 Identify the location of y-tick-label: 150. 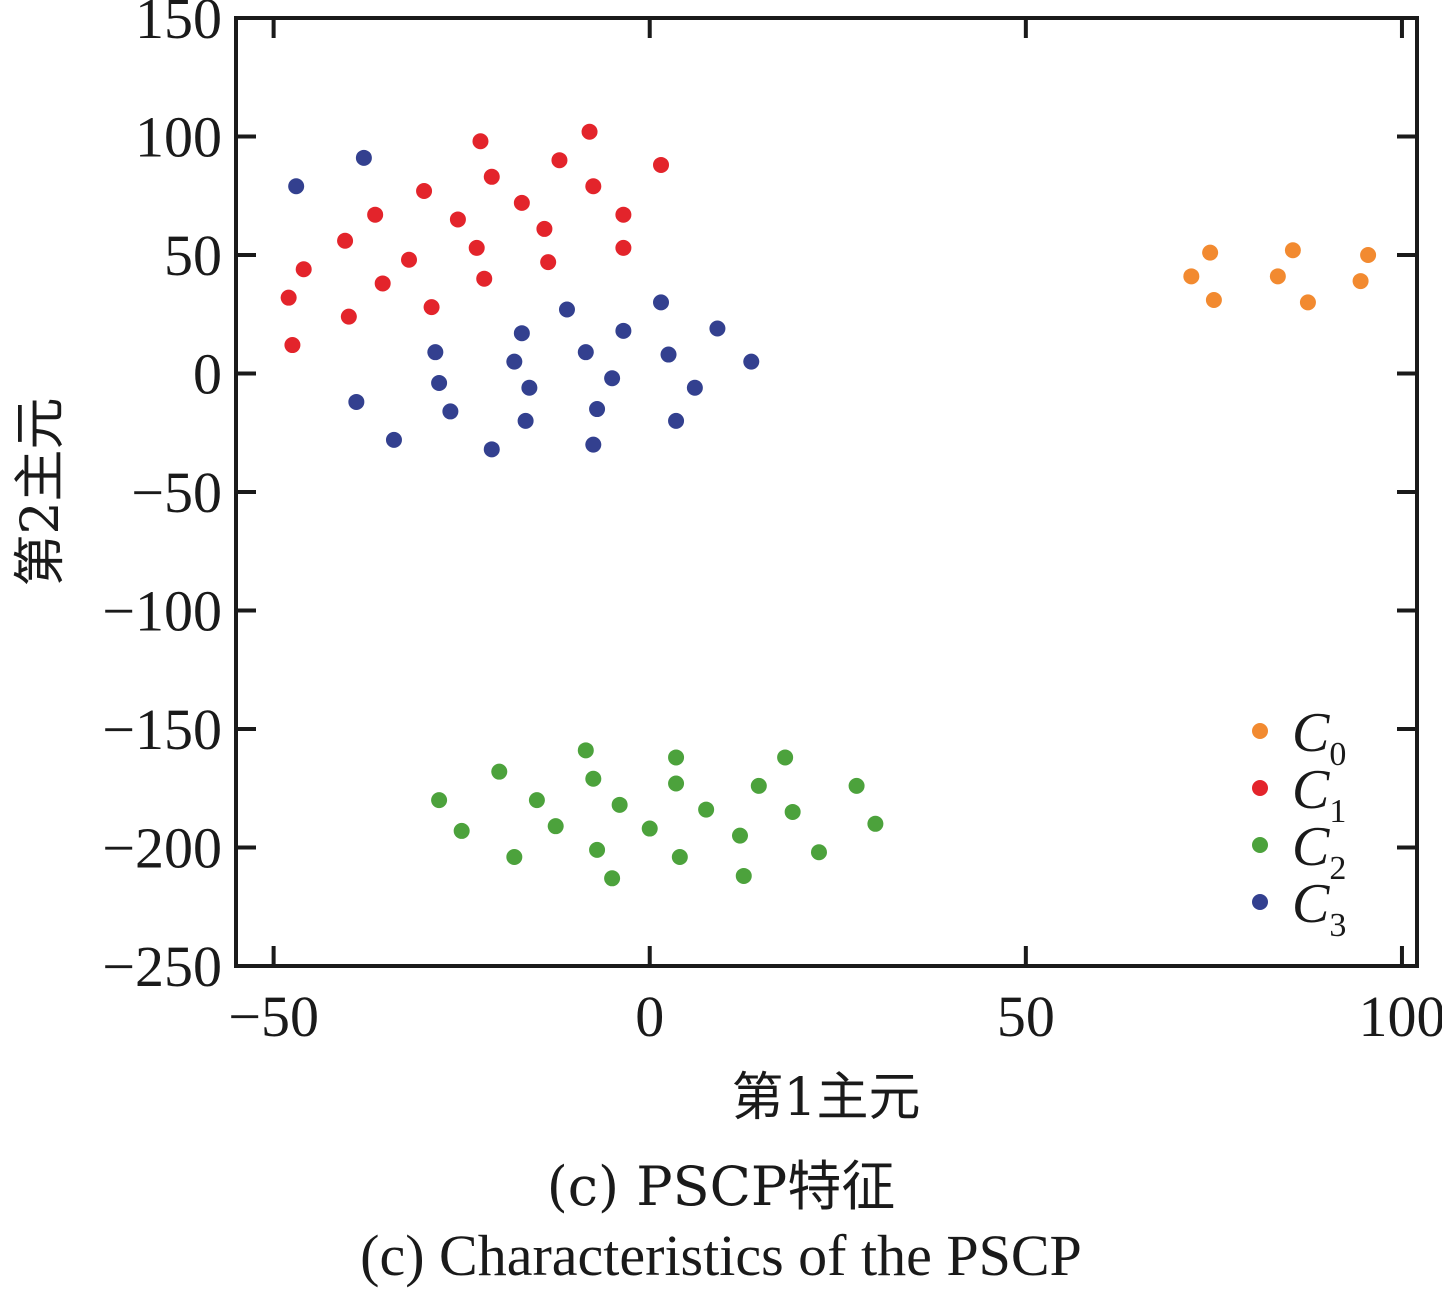
(178, 25).